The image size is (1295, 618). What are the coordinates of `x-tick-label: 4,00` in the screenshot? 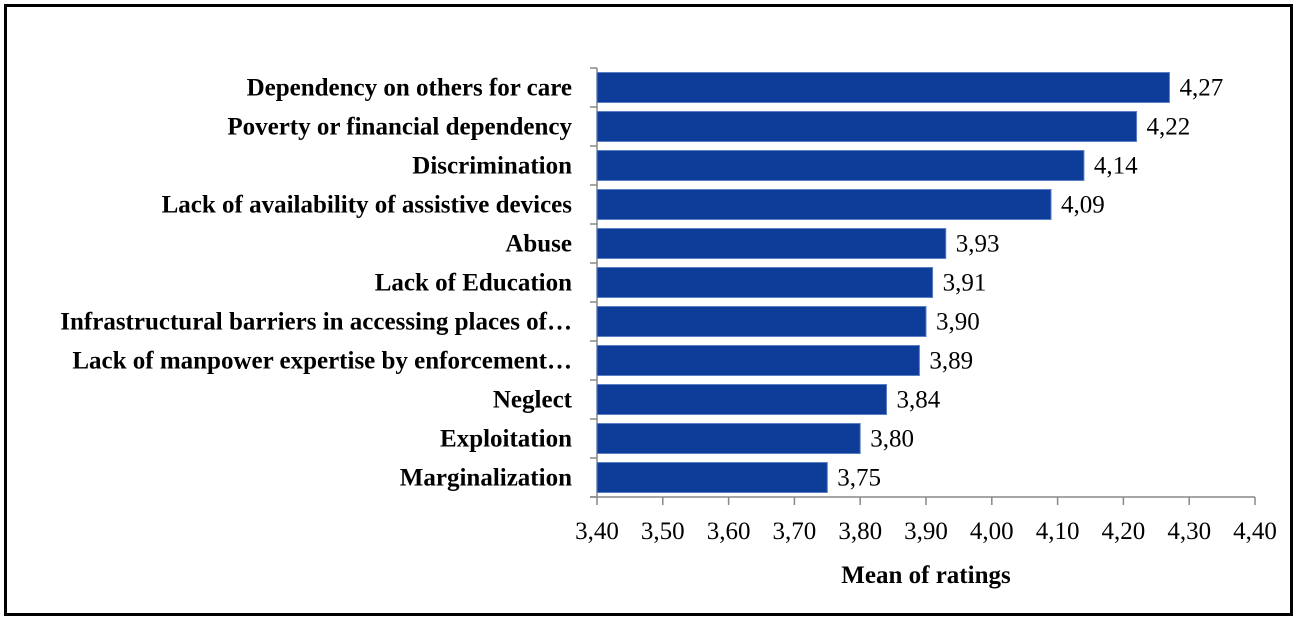 It's located at (992, 531).